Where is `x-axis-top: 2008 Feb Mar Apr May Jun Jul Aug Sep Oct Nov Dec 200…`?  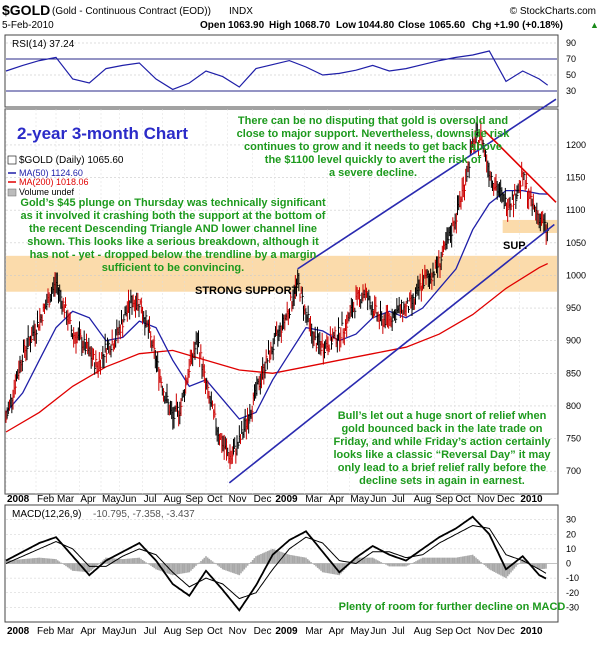 x-axis-top: 2008 Feb Mar Apr May Jun Jul Aug Sep Oct Nov Dec 200… is located at coordinates (275, 499).